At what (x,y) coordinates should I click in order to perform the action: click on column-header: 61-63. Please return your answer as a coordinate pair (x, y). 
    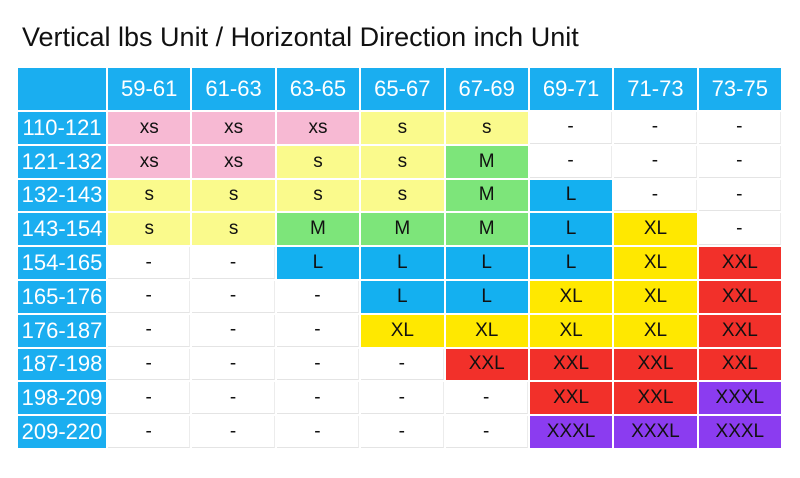
    Looking at the image, I should click on (233, 89).